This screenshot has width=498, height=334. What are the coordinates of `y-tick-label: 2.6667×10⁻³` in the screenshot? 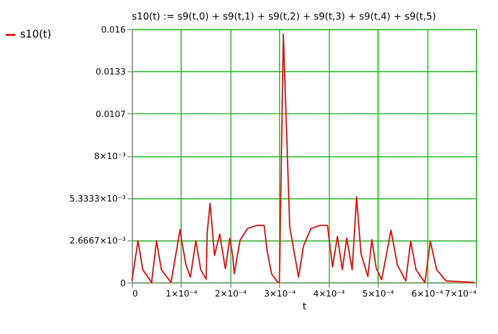 It's located at (98, 241).